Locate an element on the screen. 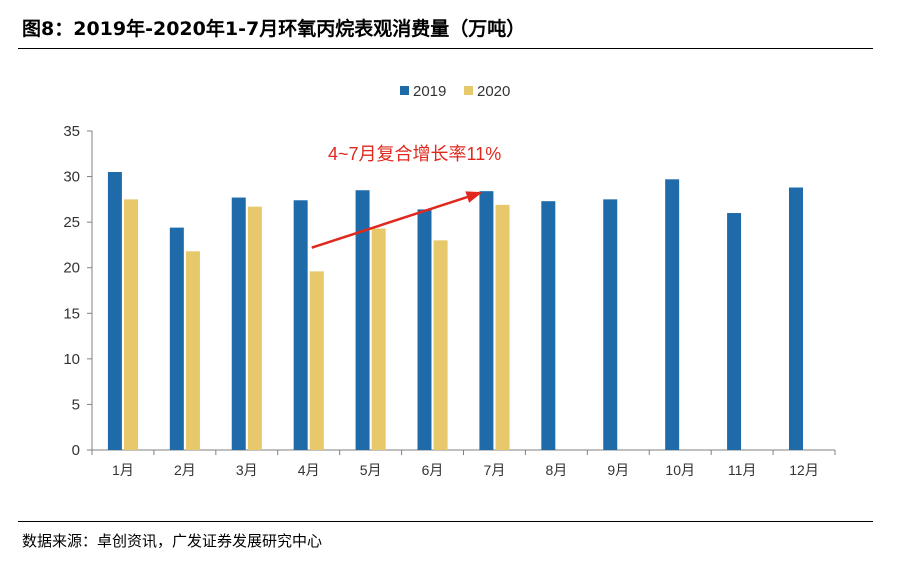 Image resolution: width=917 pixels, height=562 pixels. annotation-arrow-line is located at coordinates (389, 222).